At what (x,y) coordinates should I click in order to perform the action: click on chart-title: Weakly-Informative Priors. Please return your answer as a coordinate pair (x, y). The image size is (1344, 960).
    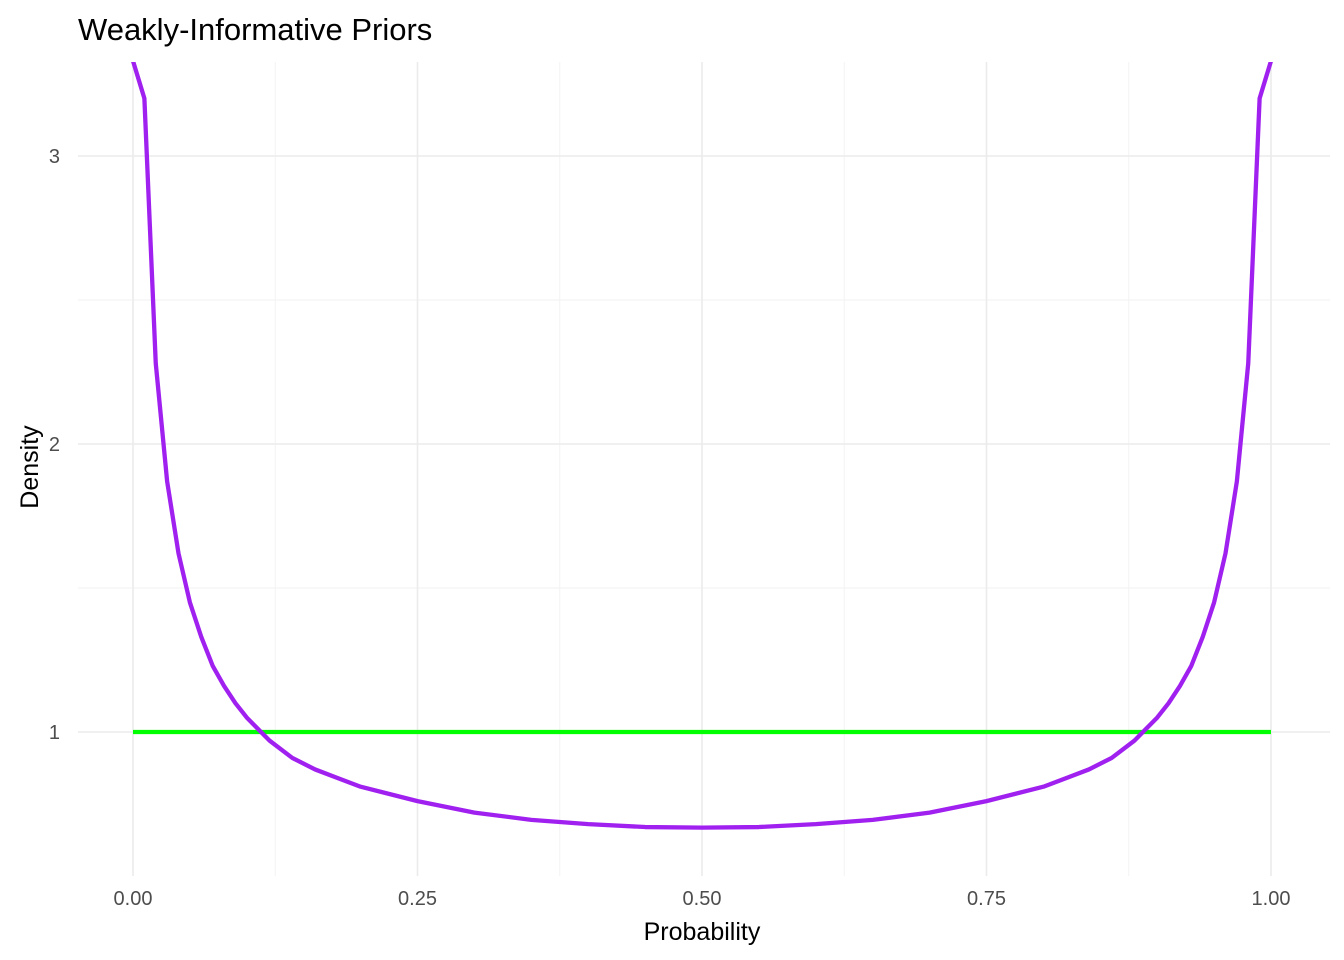
    Looking at the image, I should click on (255, 29).